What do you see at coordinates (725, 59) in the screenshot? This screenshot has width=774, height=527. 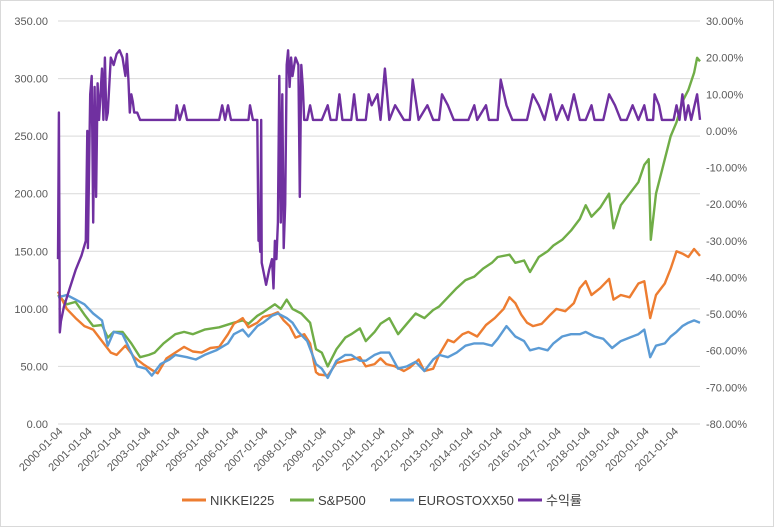 I see `y-right-tick-label: 20.00%` at bounding box center [725, 59].